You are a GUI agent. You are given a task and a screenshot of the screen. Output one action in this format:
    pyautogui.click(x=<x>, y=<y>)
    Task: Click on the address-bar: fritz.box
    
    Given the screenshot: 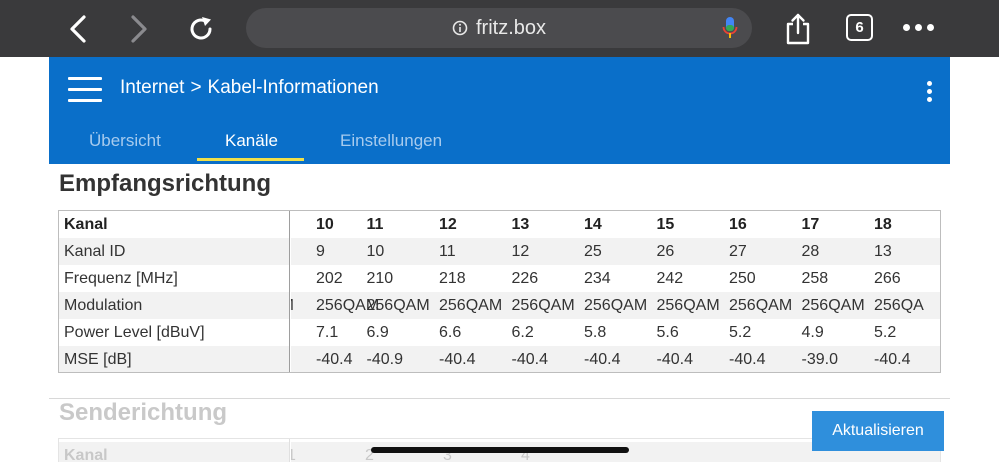 What is the action you would take?
    pyautogui.click(x=499, y=28)
    